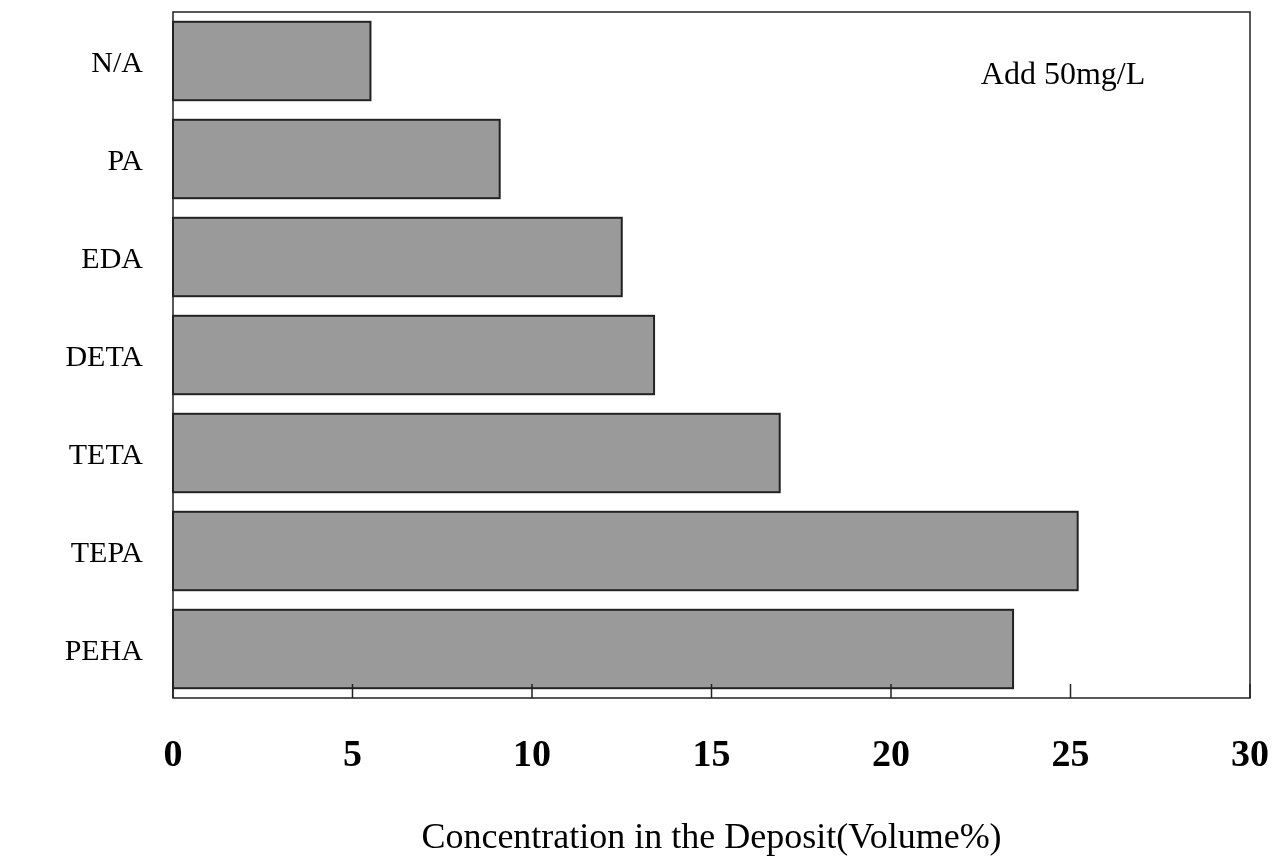  Describe the element at coordinates (891, 753) in the screenshot. I see `x-tick-label: 20` at that location.